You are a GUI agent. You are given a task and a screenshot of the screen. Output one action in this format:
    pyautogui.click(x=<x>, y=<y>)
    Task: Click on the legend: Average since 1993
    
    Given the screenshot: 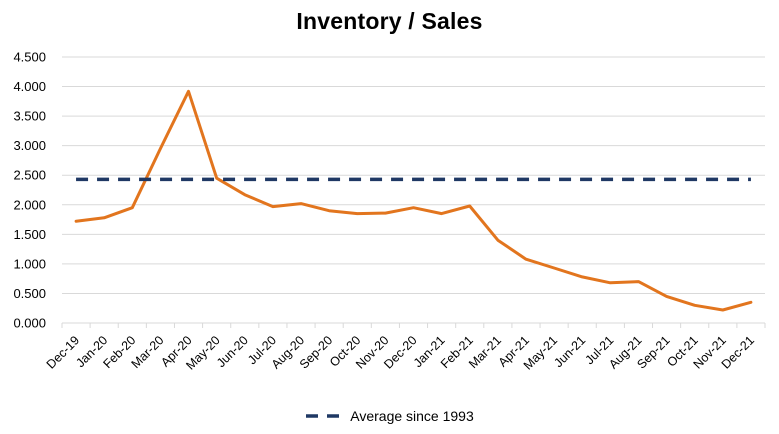 What is the action you would take?
    pyautogui.click(x=389, y=416)
    